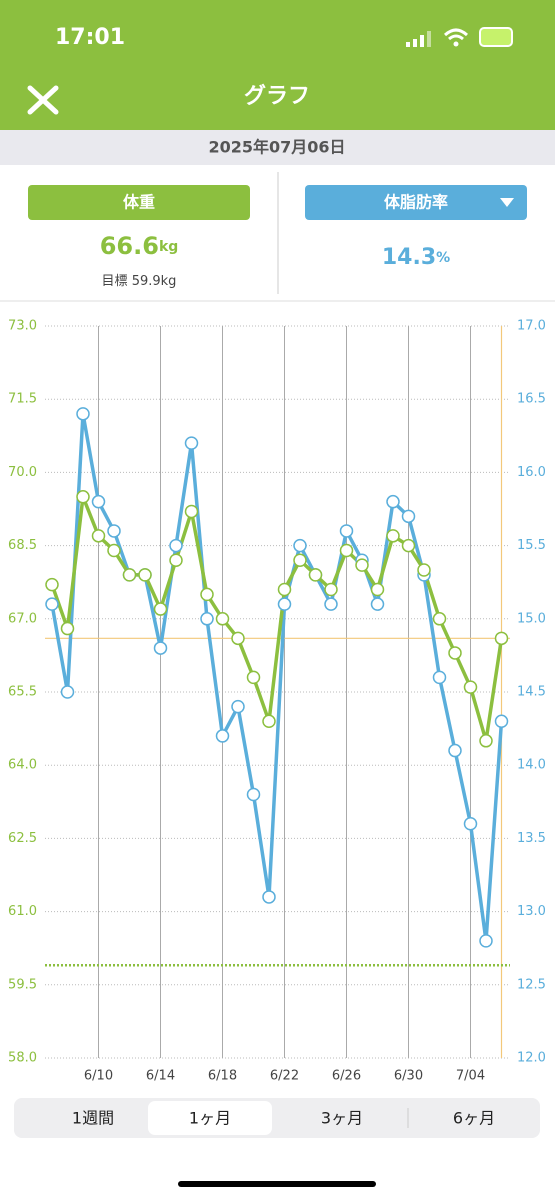 This screenshot has width=555, height=1200. I want to click on y2-tick-label: 15.5, so click(531, 545).